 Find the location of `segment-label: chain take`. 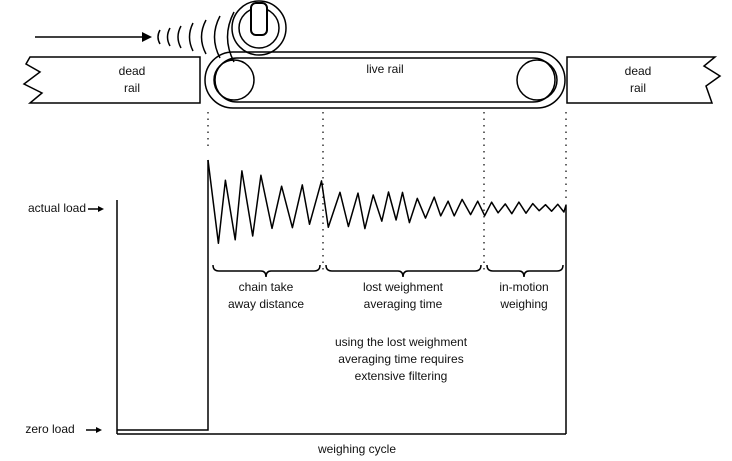

segment-label: chain take is located at coordinates (266, 287).